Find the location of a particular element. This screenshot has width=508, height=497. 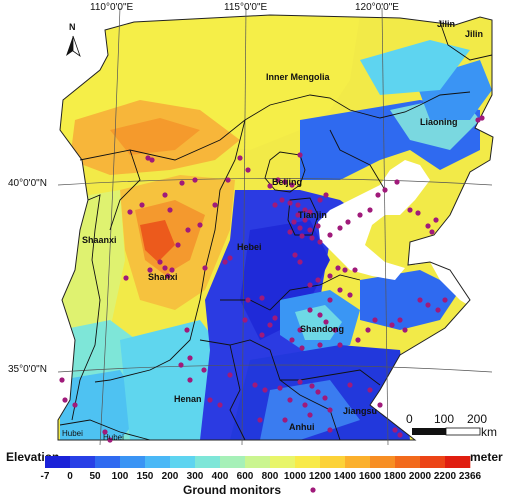

border-anhui-jiangsu is located at coordinates (310, 410).